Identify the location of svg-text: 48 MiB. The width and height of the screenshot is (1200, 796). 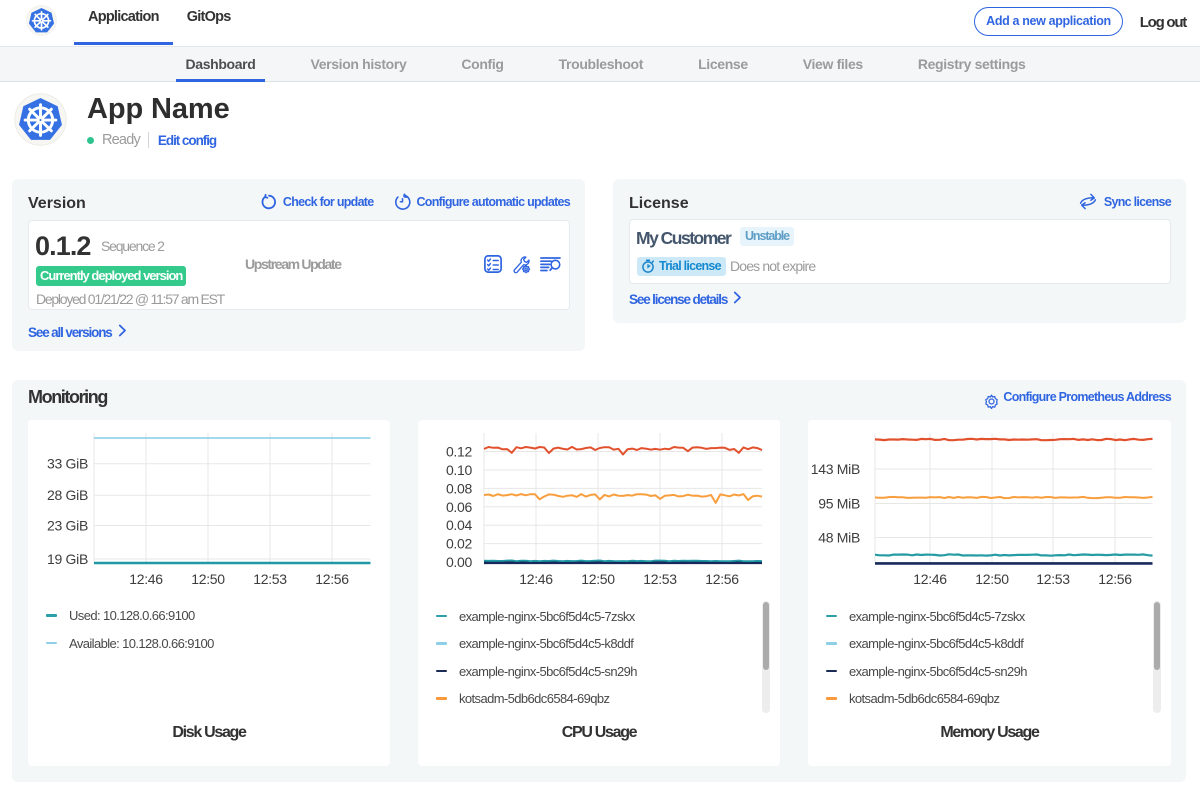
(839, 538).